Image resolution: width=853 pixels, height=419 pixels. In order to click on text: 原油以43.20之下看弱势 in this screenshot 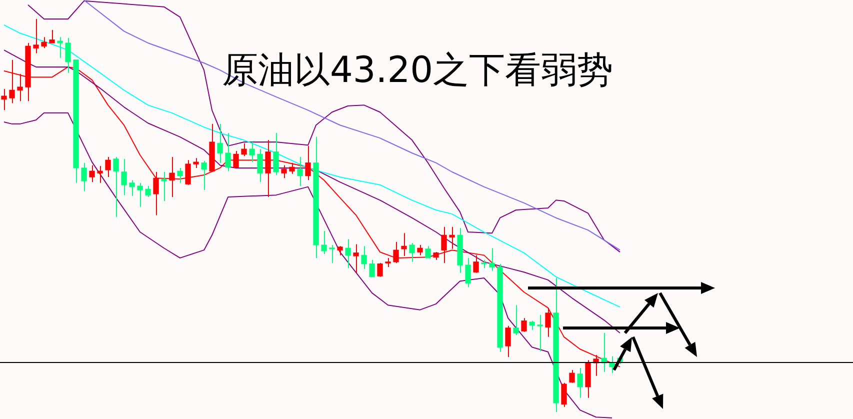, I will do `click(418, 71)`.